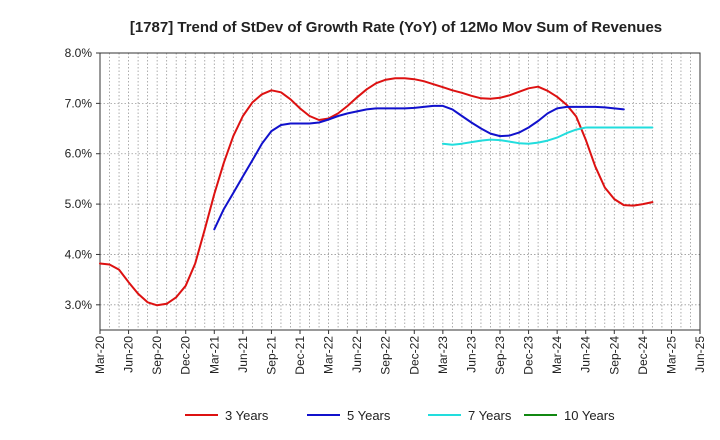  What do you see at coordinates (300, 355) in the screenshot?
I see `x-tick-label: Dec-21` at bounding box center [300, 355].